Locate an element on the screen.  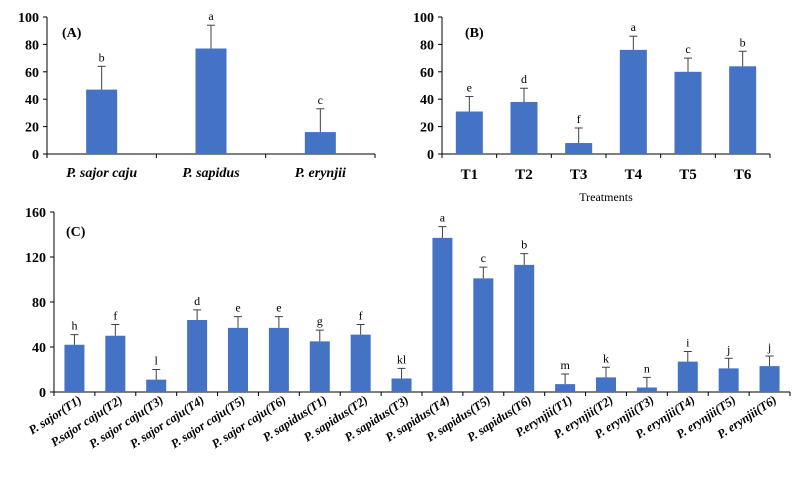
panel-a-significance-label: a is located at coordinates (211, 16).